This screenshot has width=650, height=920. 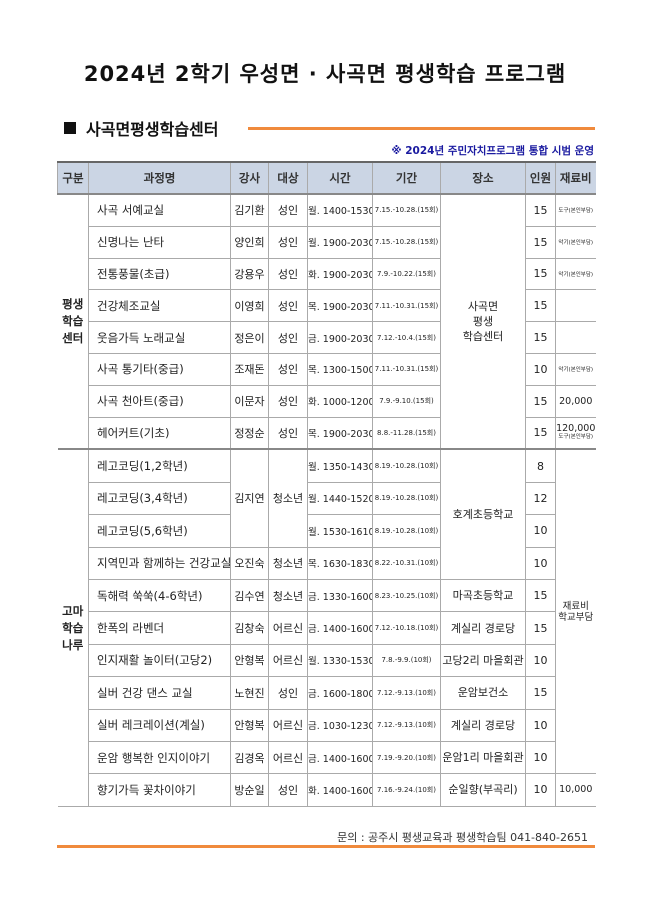 I want to click on time: 금. 1030-1230, so click(x=340, y=725).